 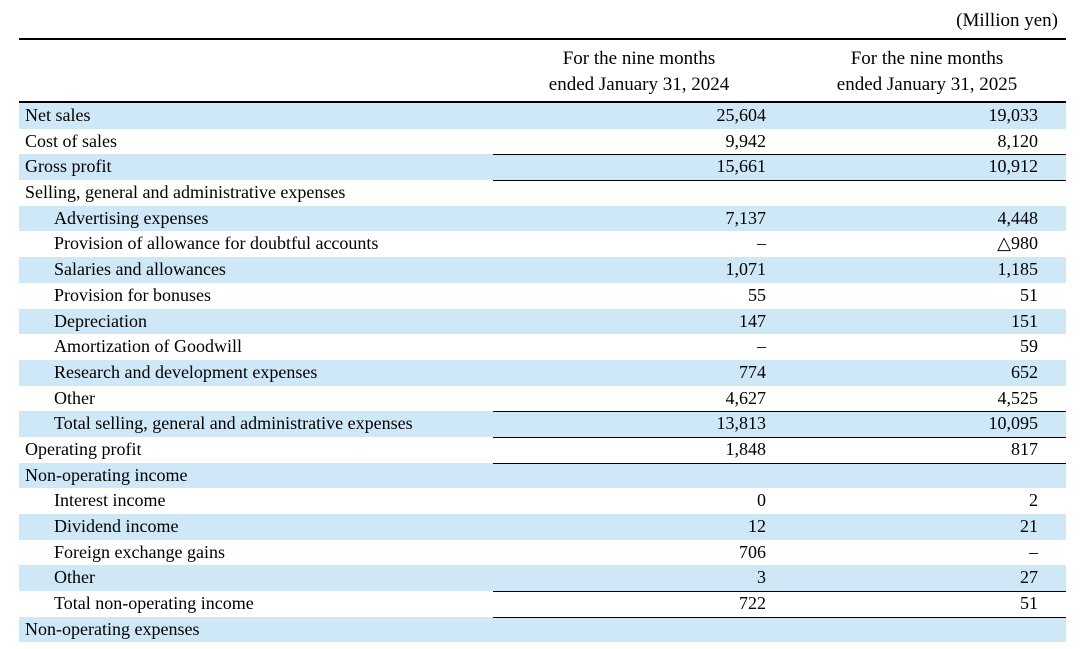 What do you see at coordinates (761, 500) in the screenshot?
I see `value-2024: 0` at bounding box center [761, 500].